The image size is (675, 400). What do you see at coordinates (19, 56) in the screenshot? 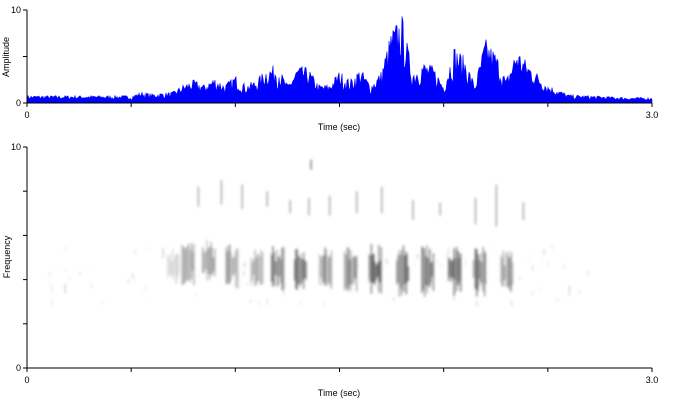
I see `waveform-y-ticks: 0 10` at bounding box center [19, 56].